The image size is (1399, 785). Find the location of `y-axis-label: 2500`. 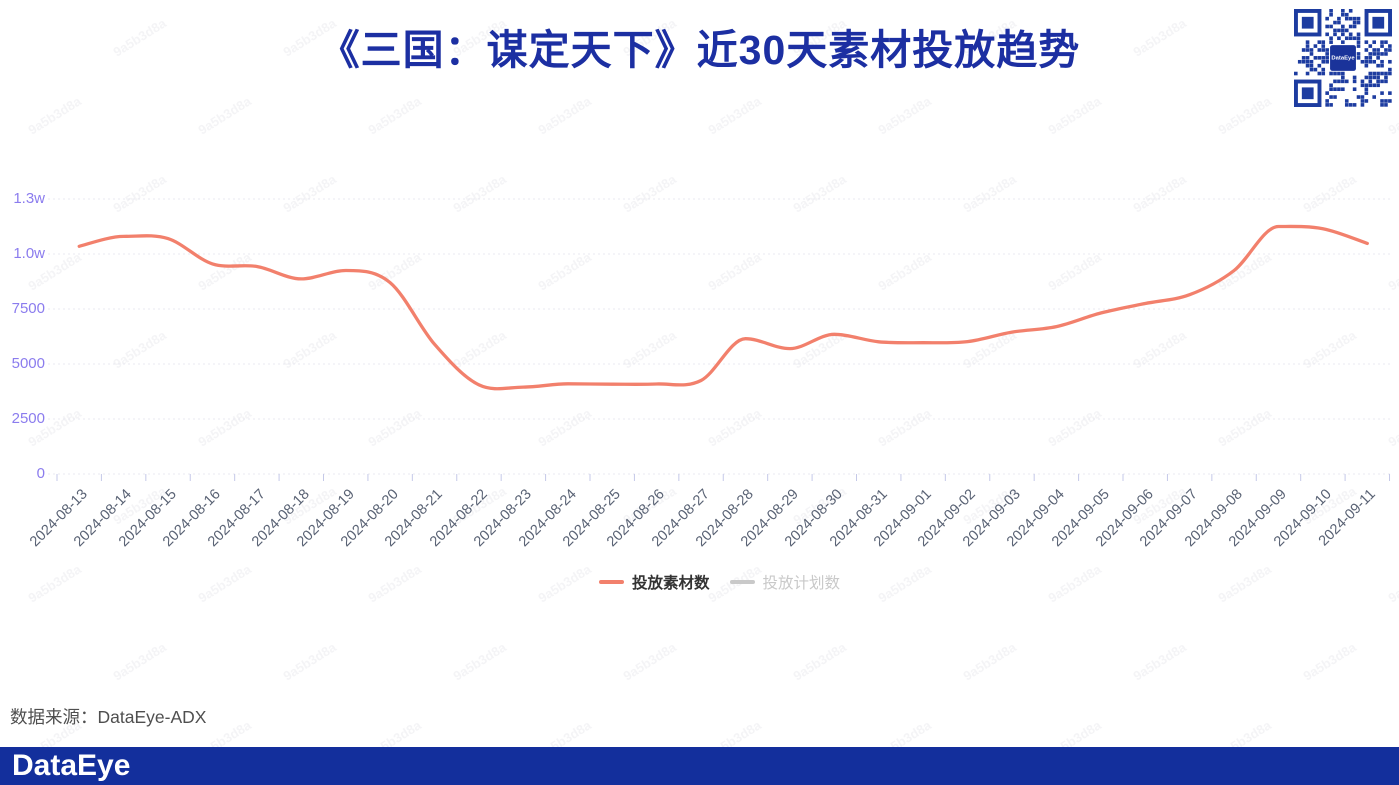

y-axis-label: 2500 is located at coordinates (28, 418).